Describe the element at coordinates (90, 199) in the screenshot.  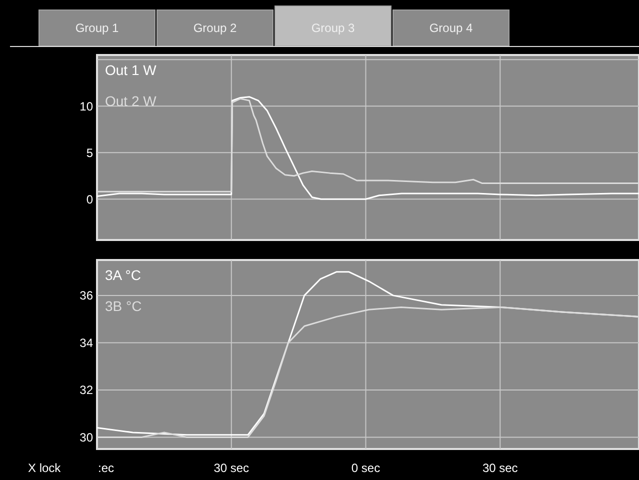
I see `y-tick-label: 0` at that location.